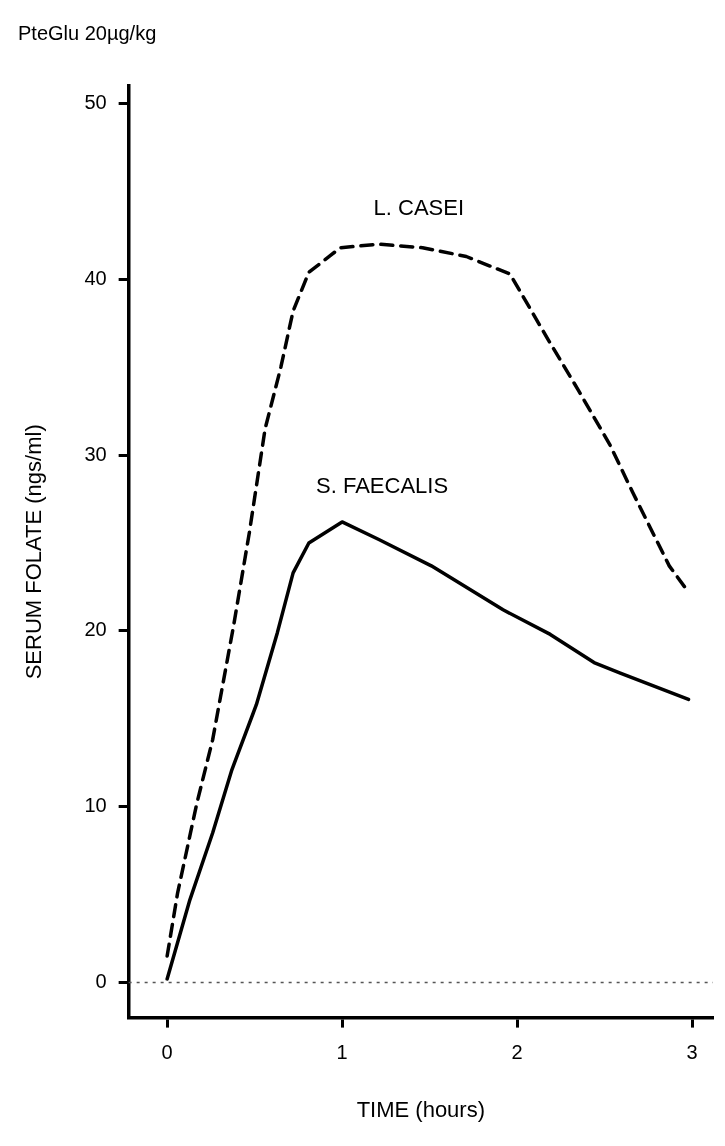 Image resolution: width=725 pixels, height=1146 pixels. I want to click on y-tick-label: 0, so click(101, 980).